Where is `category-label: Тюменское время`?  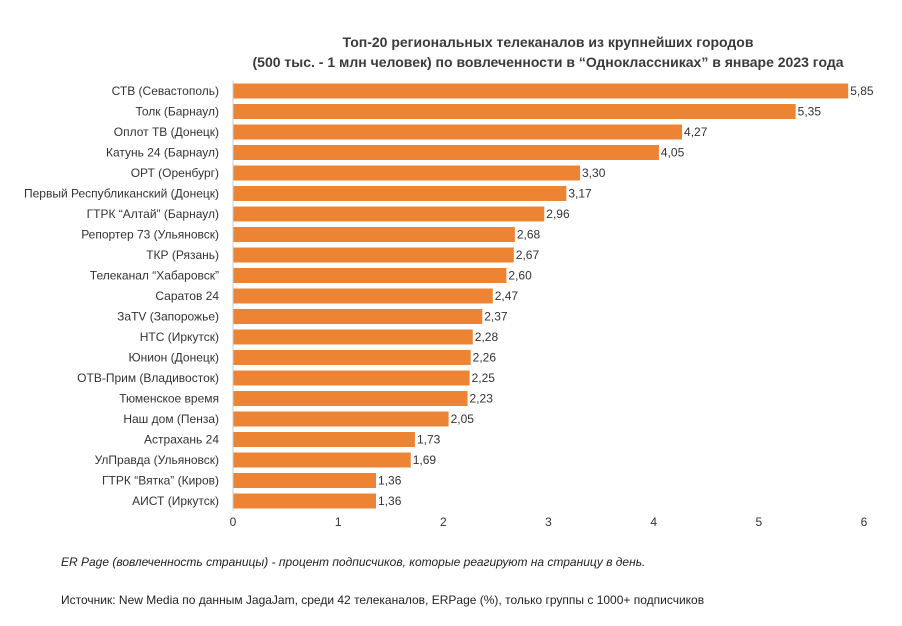
category-label: Тюменское время is located at coordinates (169, 399).